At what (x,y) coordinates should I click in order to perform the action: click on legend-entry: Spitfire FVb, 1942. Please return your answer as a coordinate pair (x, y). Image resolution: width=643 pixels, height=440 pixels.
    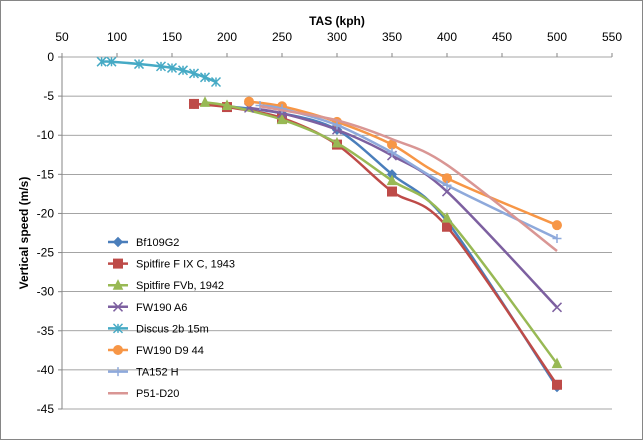
    Looking at the image, I should click on (166, 285).